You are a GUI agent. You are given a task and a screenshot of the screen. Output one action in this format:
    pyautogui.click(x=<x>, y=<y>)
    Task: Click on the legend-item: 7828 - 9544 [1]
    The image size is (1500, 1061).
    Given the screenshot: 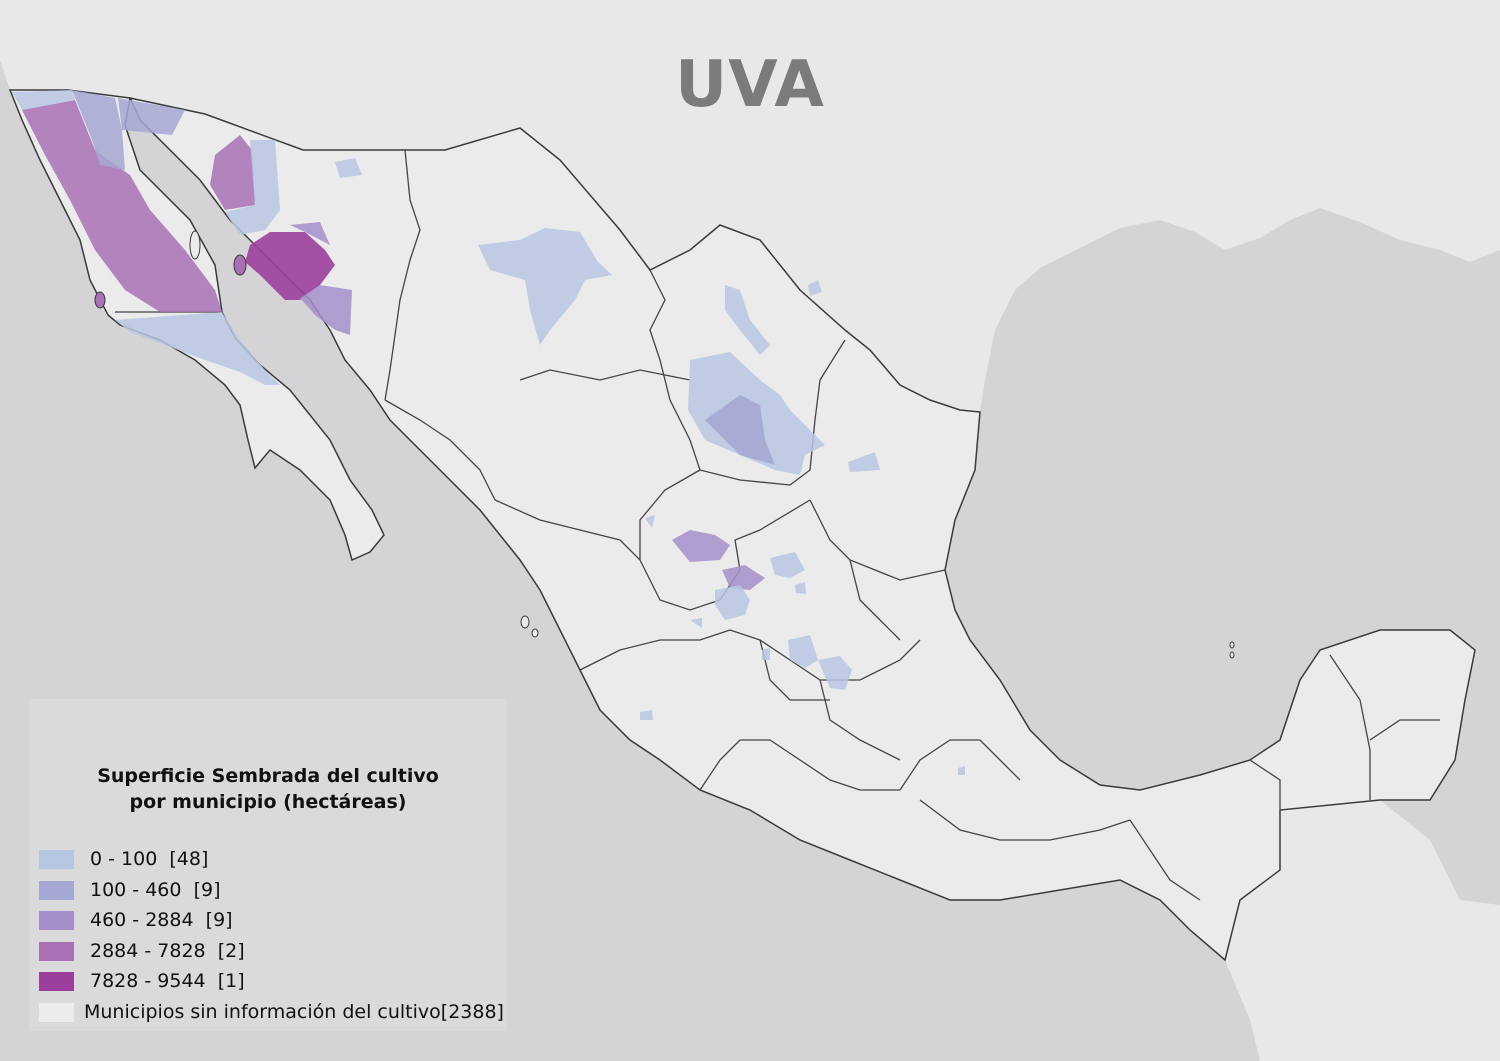 What is the action you would take?
    pyautogui.click(x=142, y=981)
    